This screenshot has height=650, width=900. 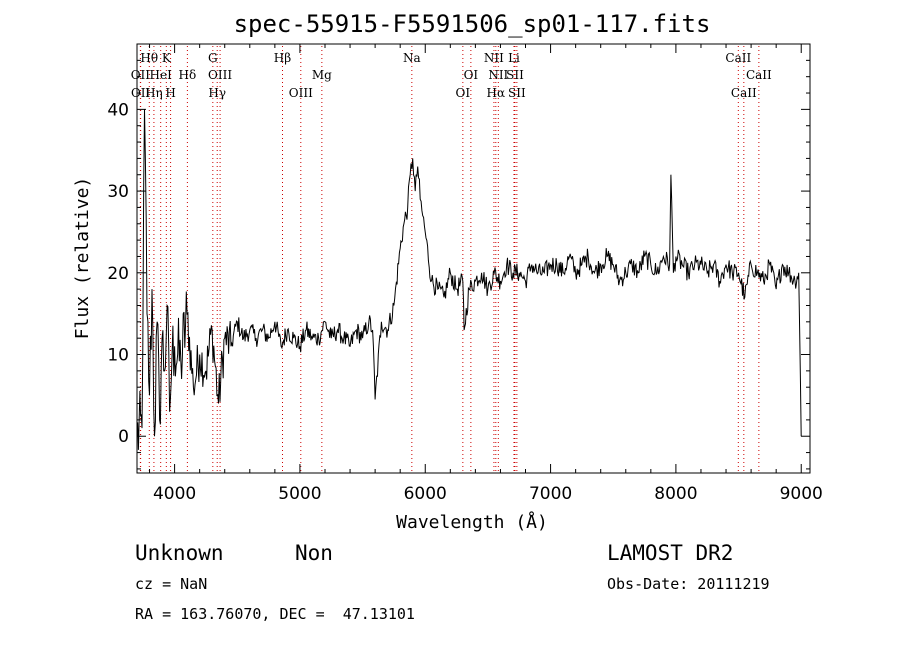 What do you see at coordinates (149, 58) in the screenshot?
I see `emission-line-label: Hθ` at bounding box center [149, 58].